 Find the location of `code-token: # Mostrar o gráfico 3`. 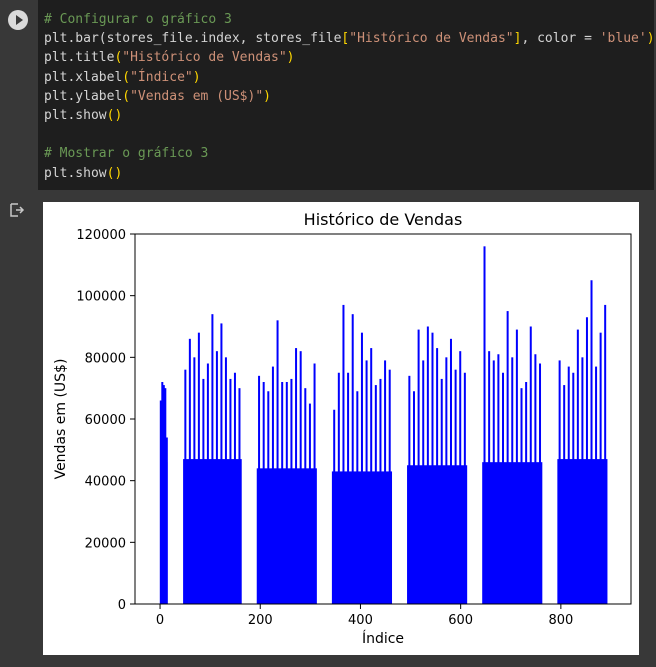

code-token: # Mostrar o gráfico 3 is located at coordinates (126, 154).